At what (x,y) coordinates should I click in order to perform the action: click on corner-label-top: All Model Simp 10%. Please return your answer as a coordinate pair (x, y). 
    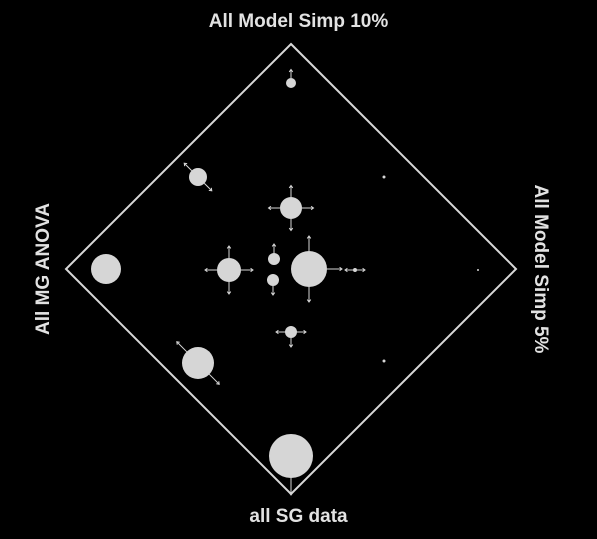
    Looking at the image, I should click on (298, 21).